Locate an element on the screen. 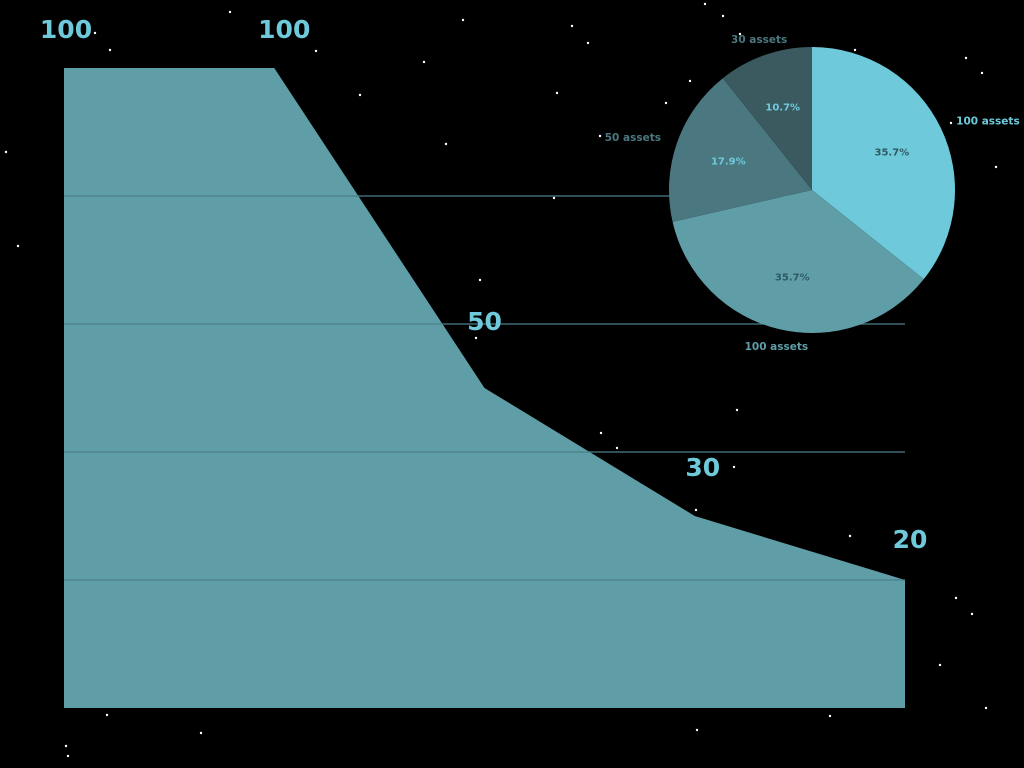 The image size is (1024, 768). pie-slice-label: 50 assets is located at coordinates (633, 138).